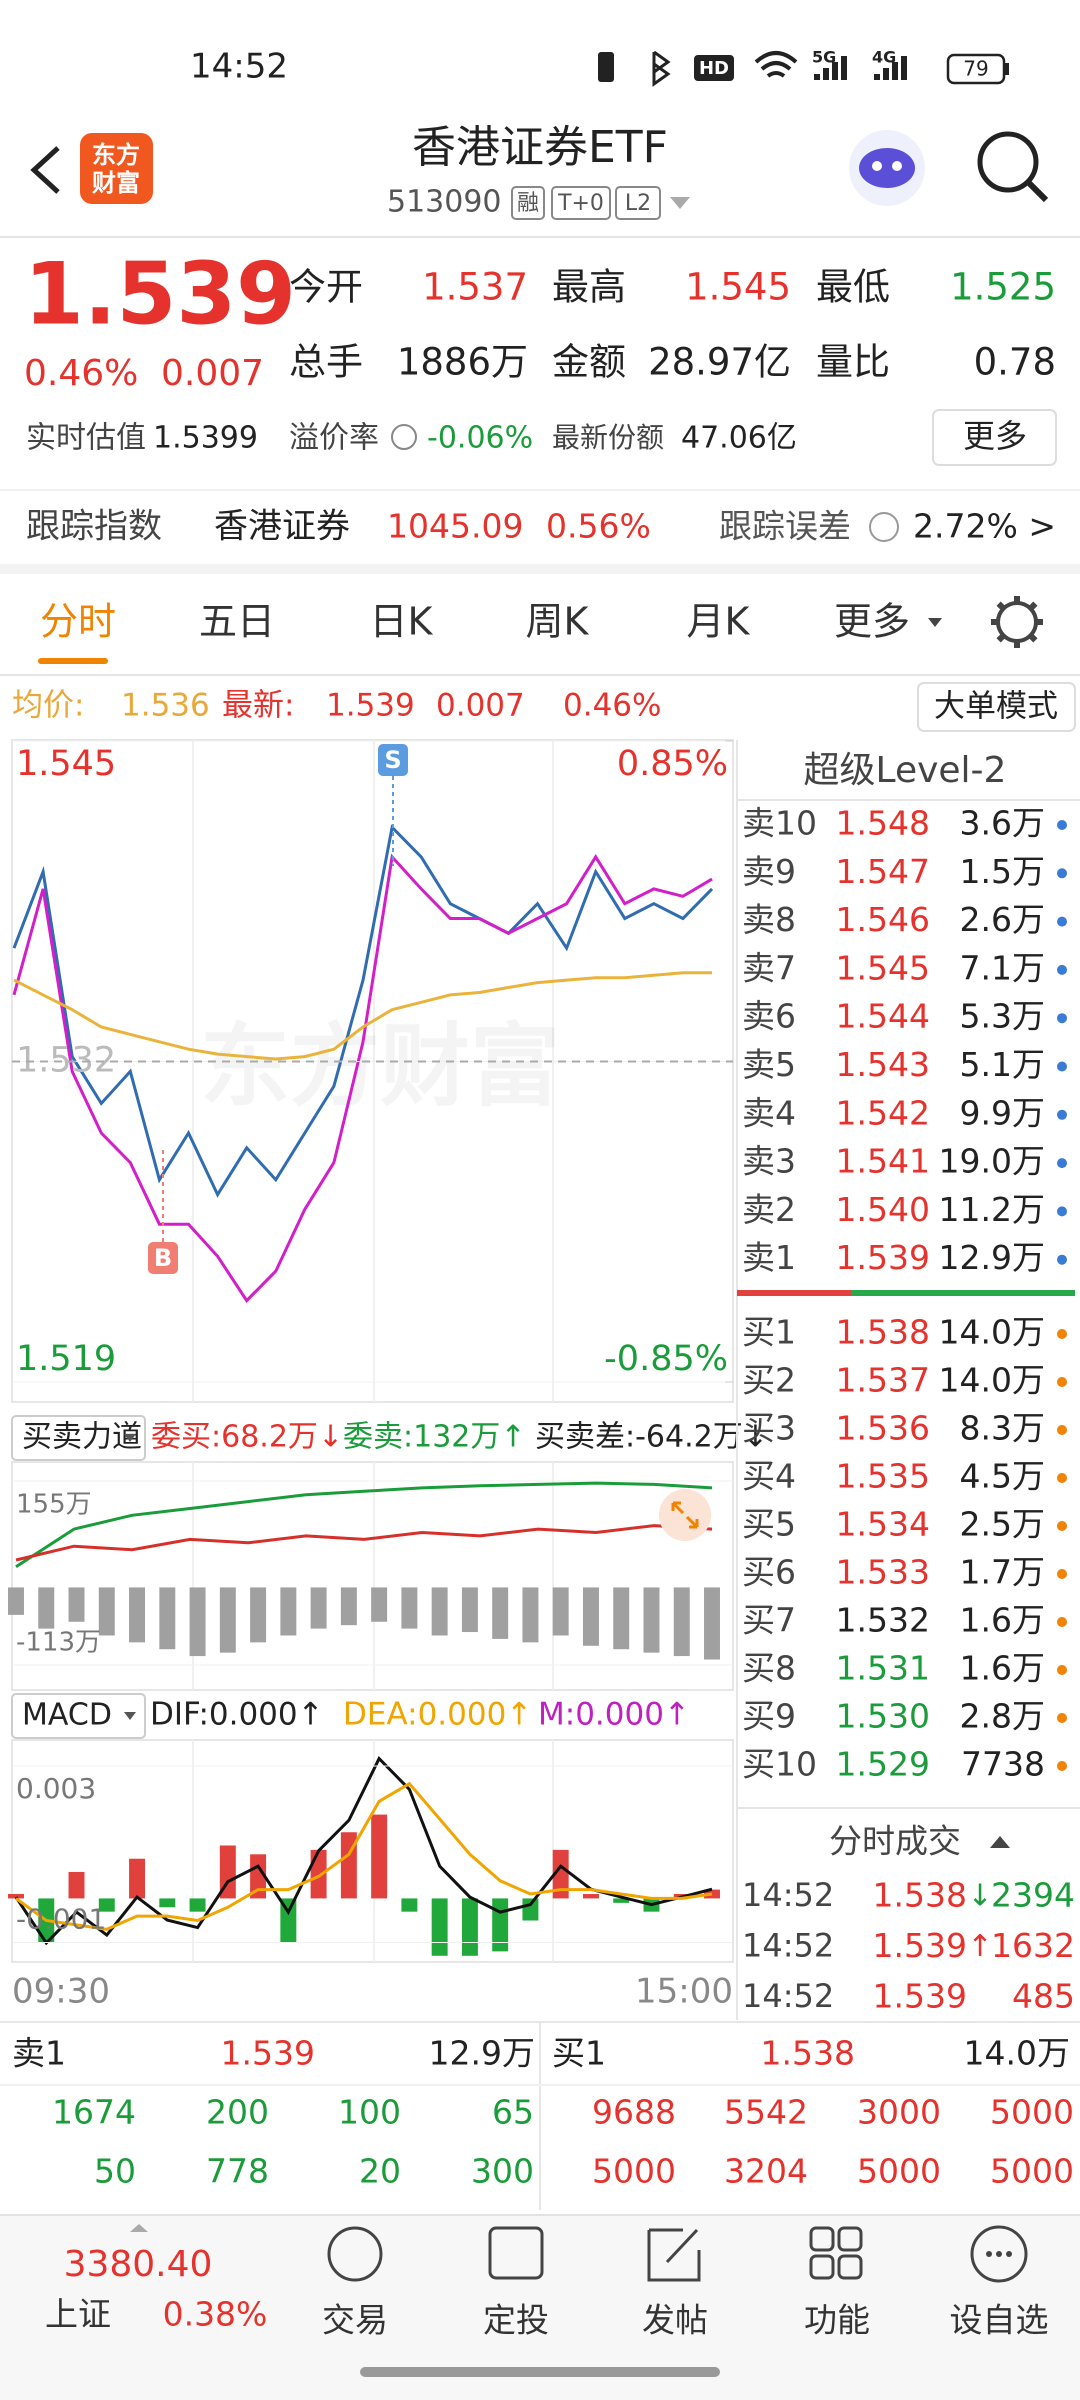  What do you see at coordinates (130, 1716) in the screenshot?
I see `selector-arrow` at bounding box center [130, 1716].